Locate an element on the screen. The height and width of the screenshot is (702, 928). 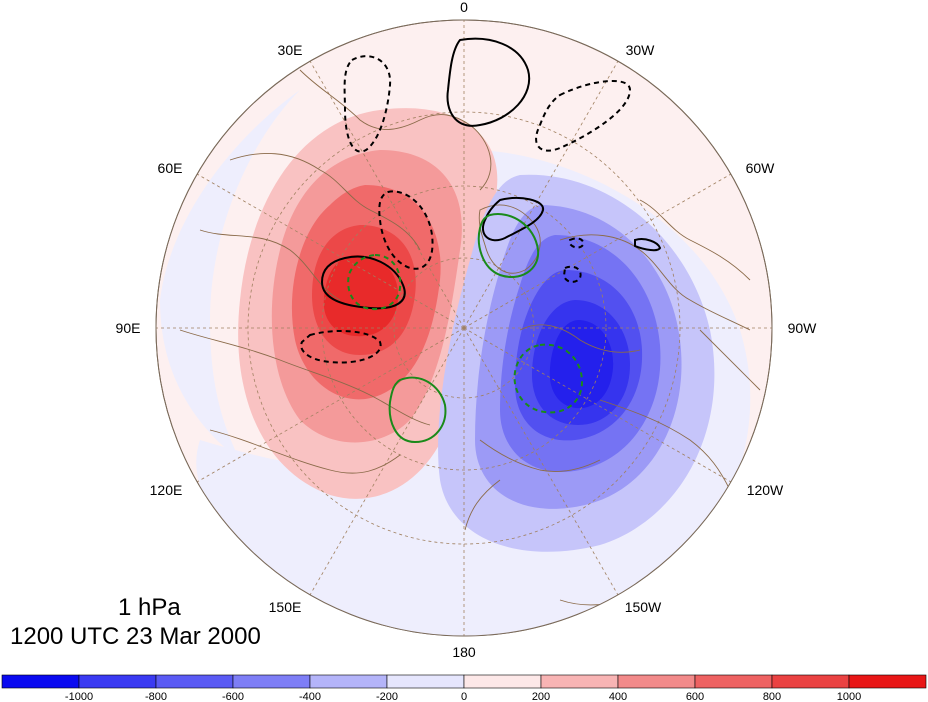
title-time: 1200 UTC 23 Mar 2000 is located at coordinates (135, 636).